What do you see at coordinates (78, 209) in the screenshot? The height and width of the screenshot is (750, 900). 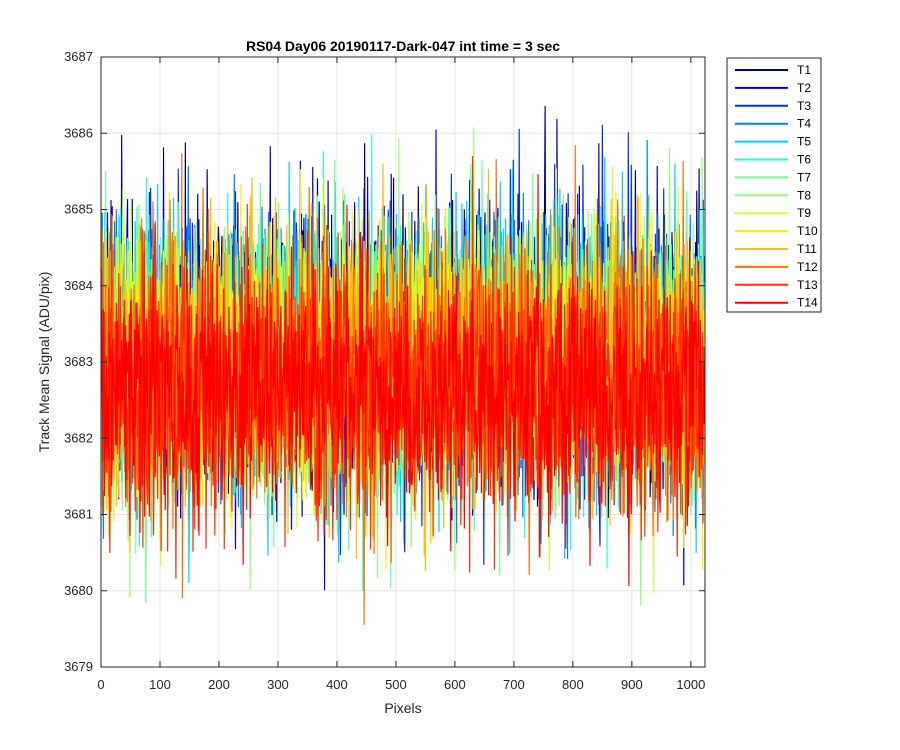 I see `y-tick-label: 3685` at bounding box center [78, 209].